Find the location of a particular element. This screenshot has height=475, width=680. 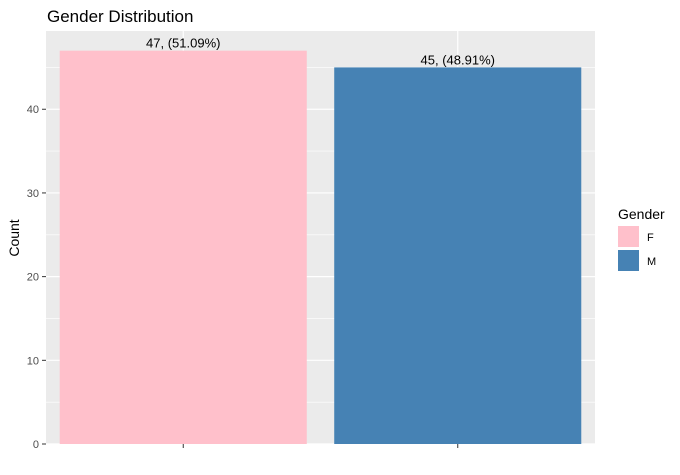

y-tick-label: 30 is located at coordinates (33, 194).